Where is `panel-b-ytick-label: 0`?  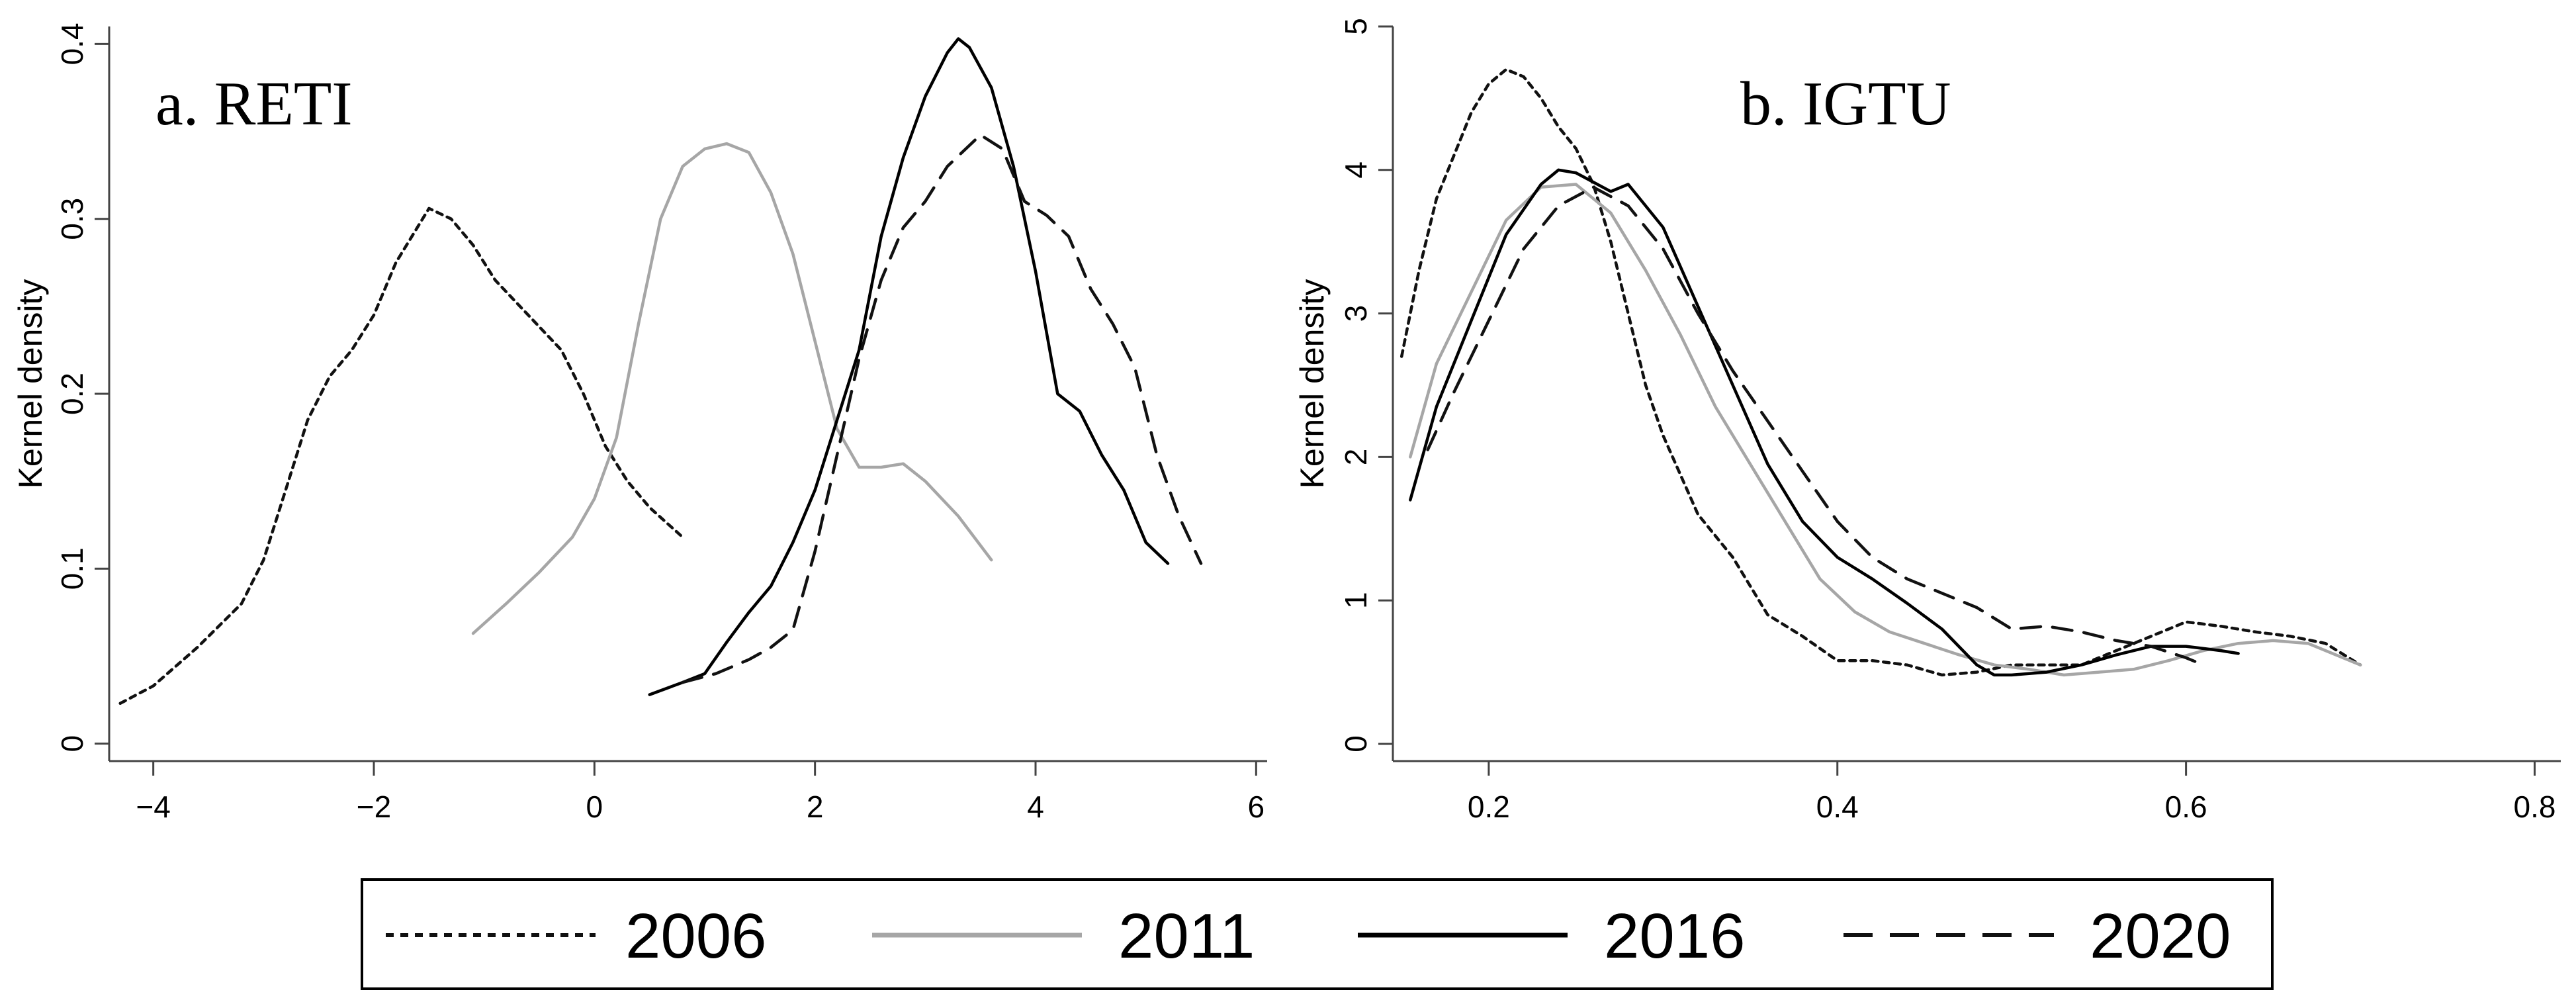 panel-b-ytick-label: 0 is located at coordinates (1356, 743).